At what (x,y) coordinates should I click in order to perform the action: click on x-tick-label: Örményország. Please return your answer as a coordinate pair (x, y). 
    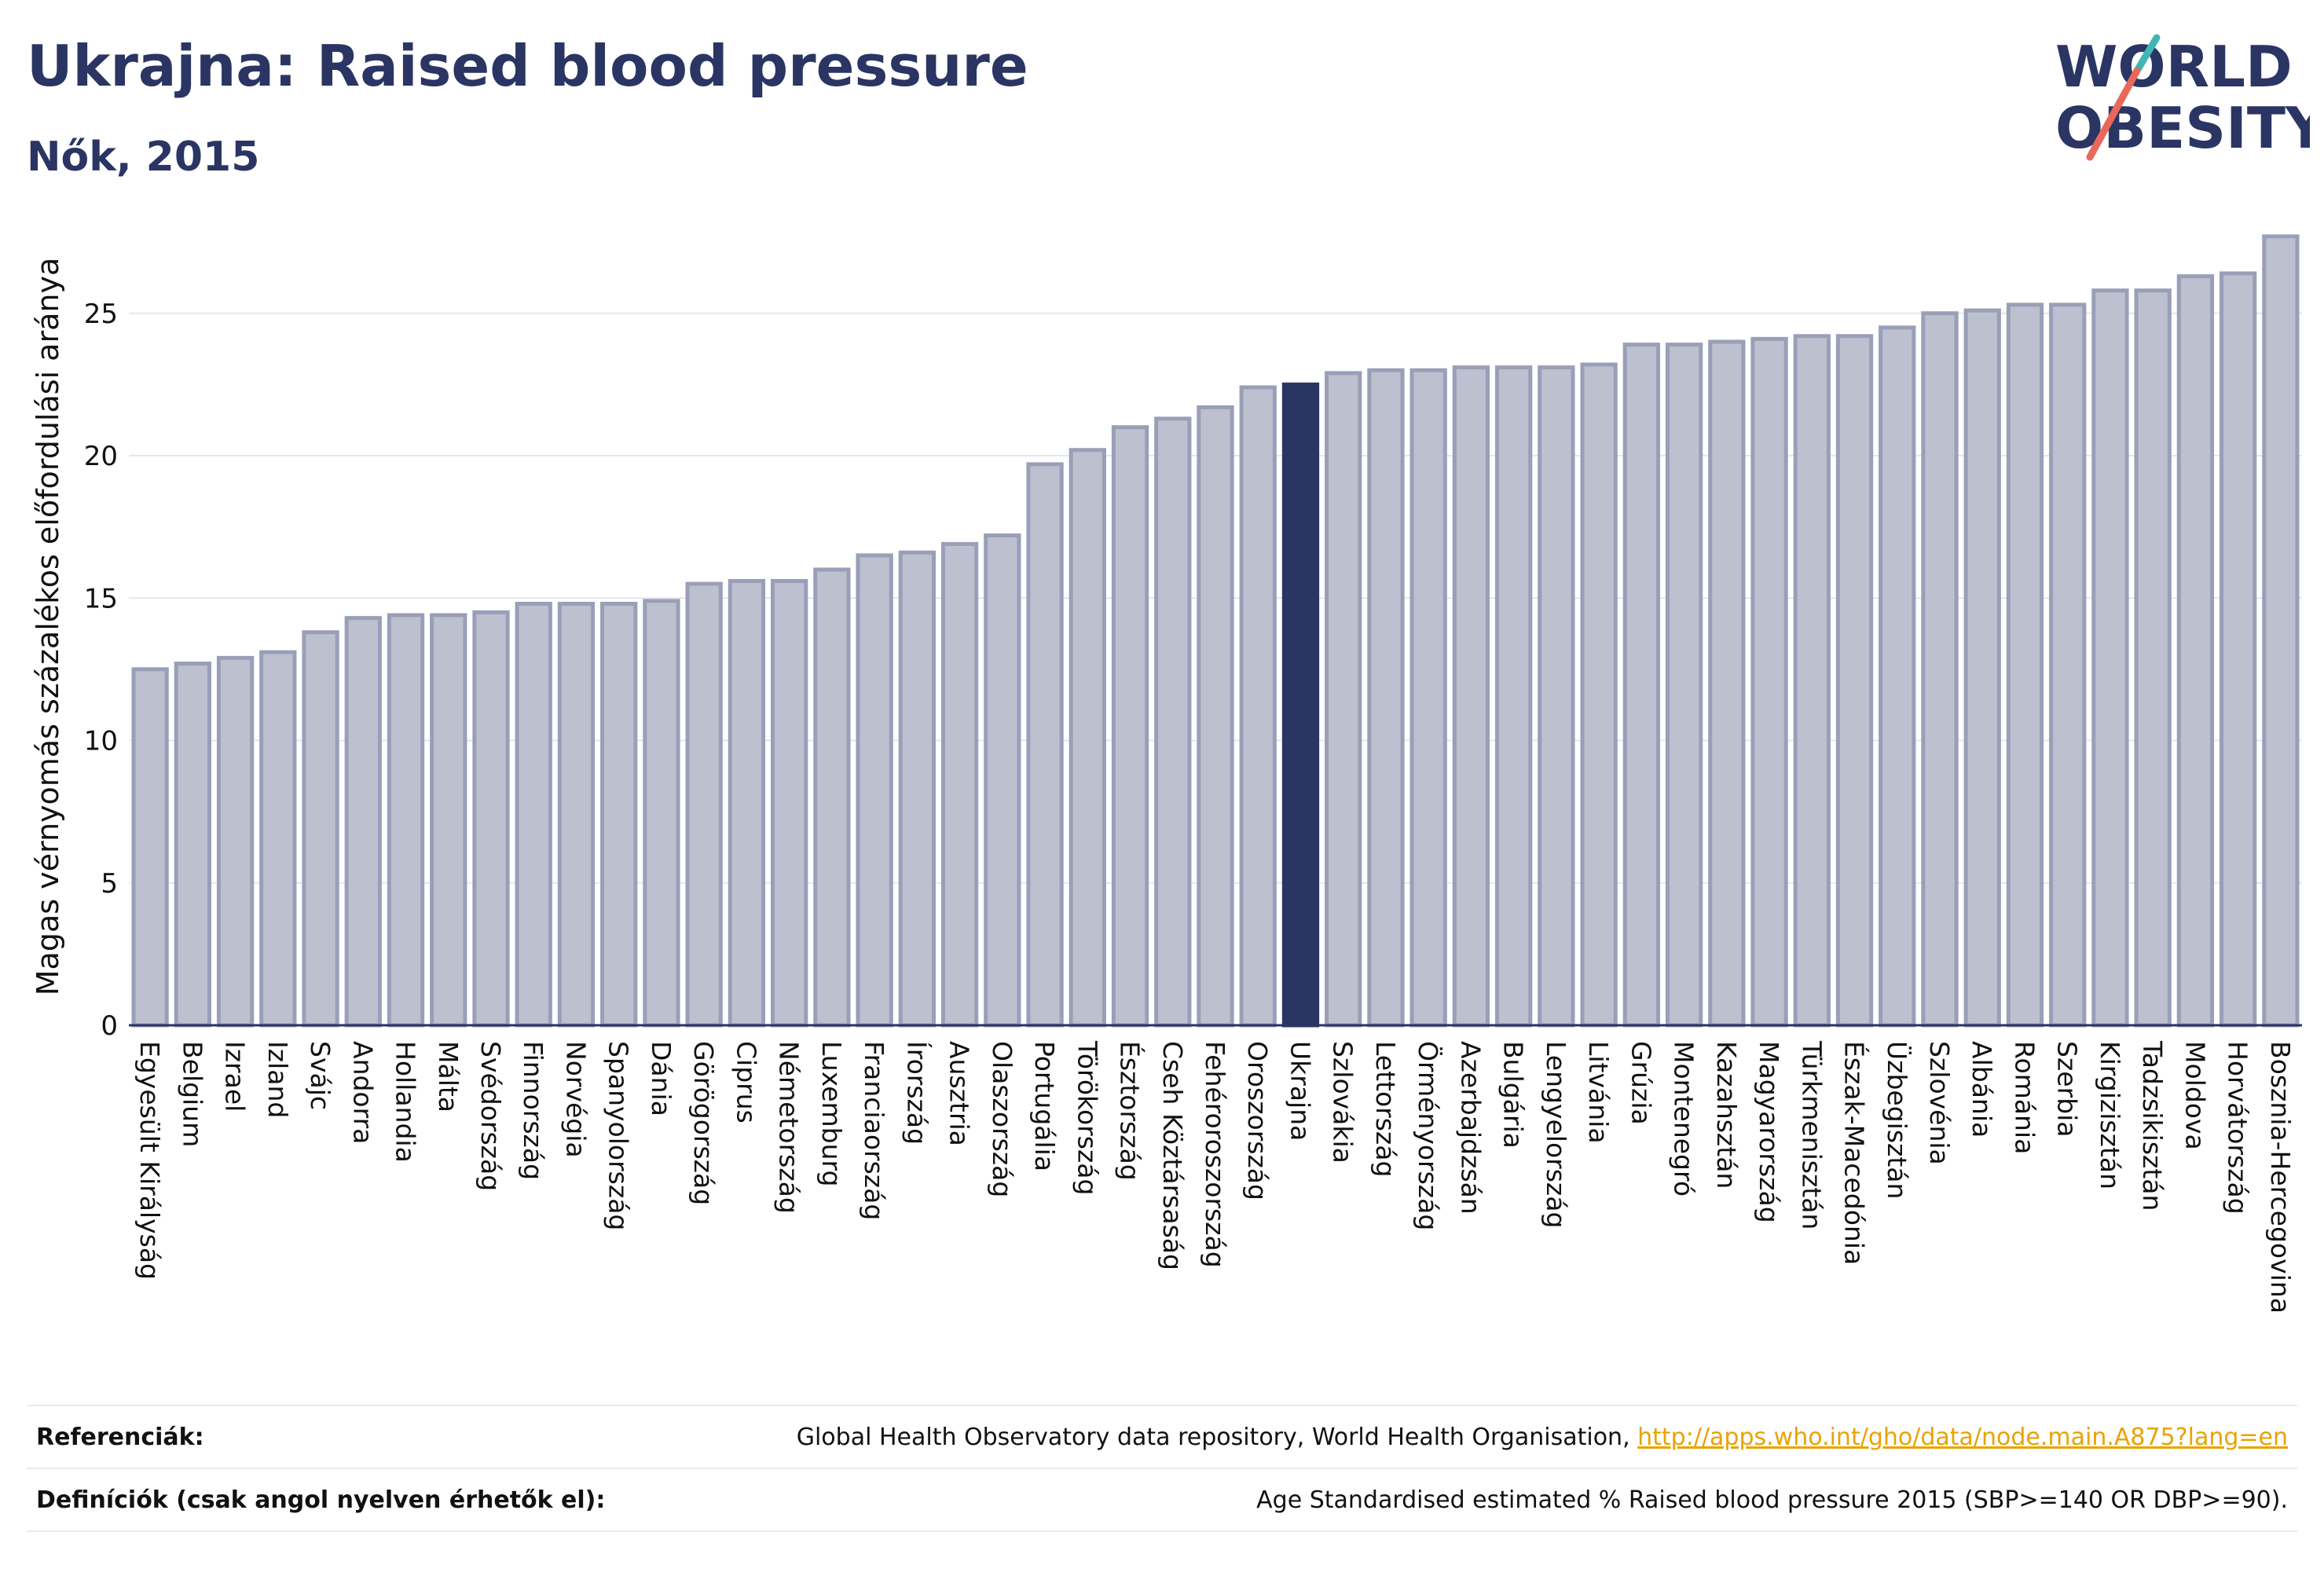
    Looking at the image, I should click on (1428, 1135).